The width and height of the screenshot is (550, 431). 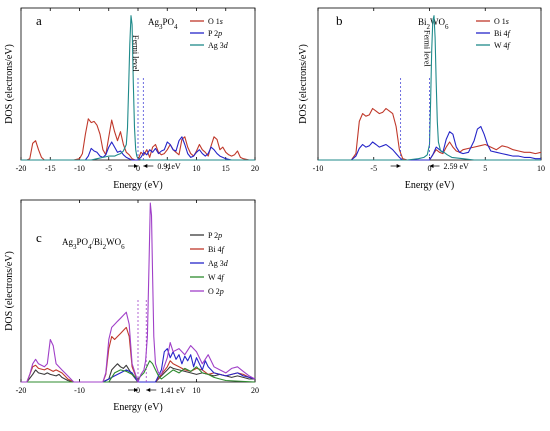 I want to click on panel-c-series-bi-4f, so click(x=138, y=354).